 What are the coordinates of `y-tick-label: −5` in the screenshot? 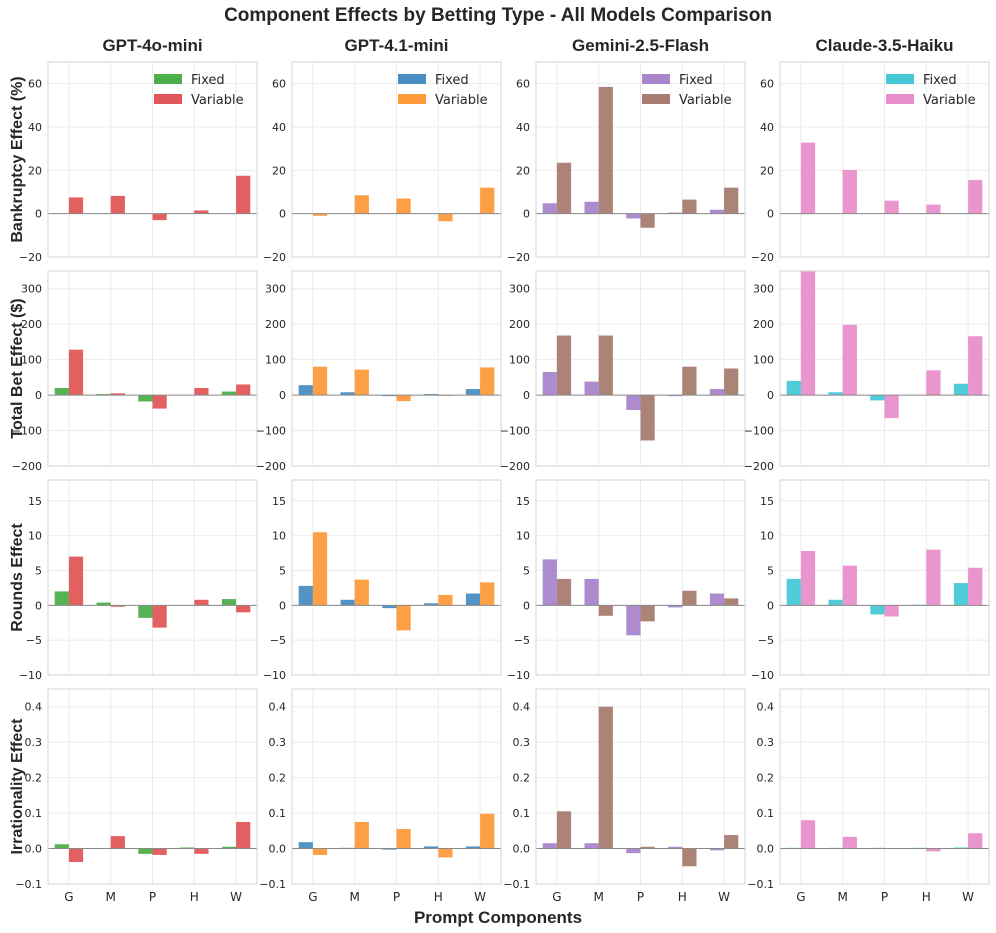 It's located at (34, 640).